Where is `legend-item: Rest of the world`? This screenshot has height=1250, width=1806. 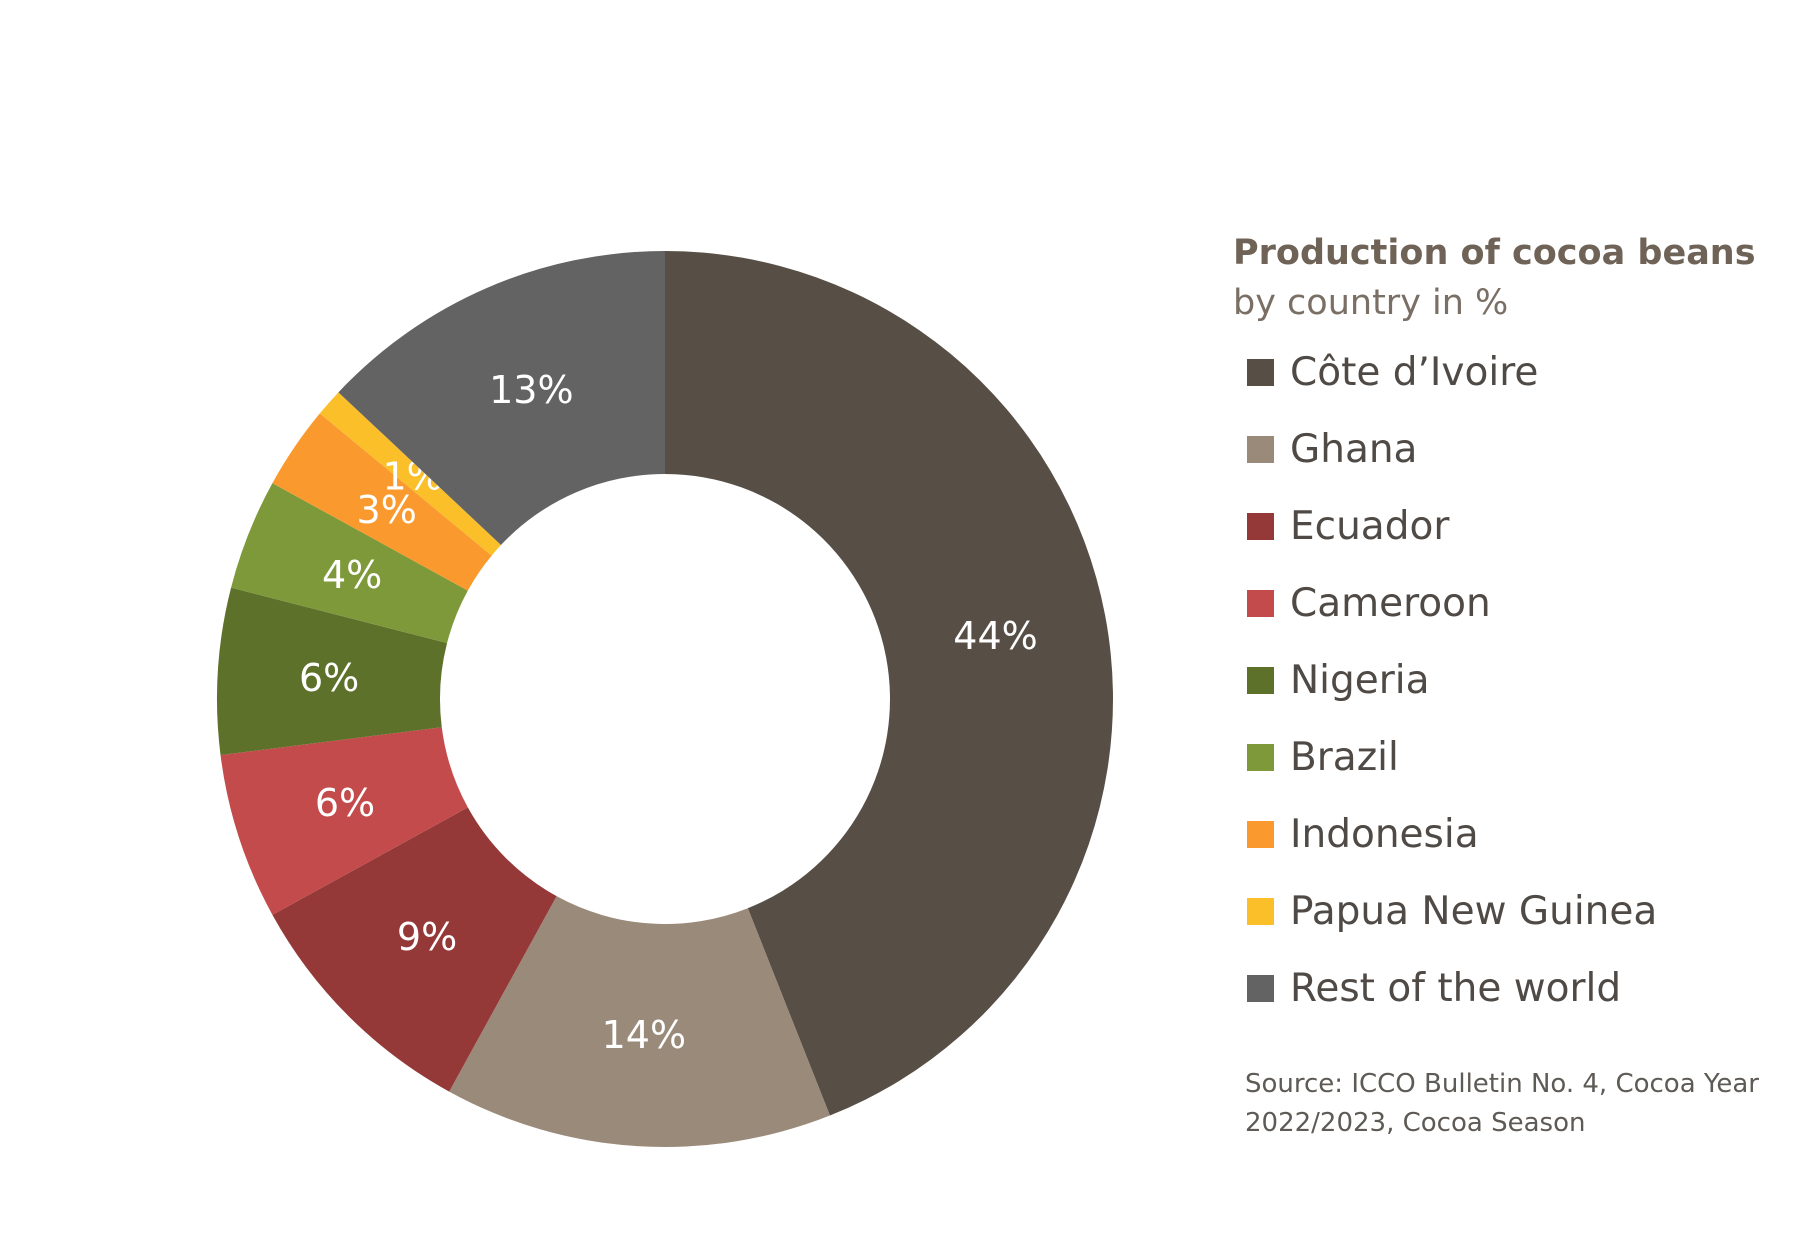 legend-item: Rest of the world is located at coordinates (1501, 988).